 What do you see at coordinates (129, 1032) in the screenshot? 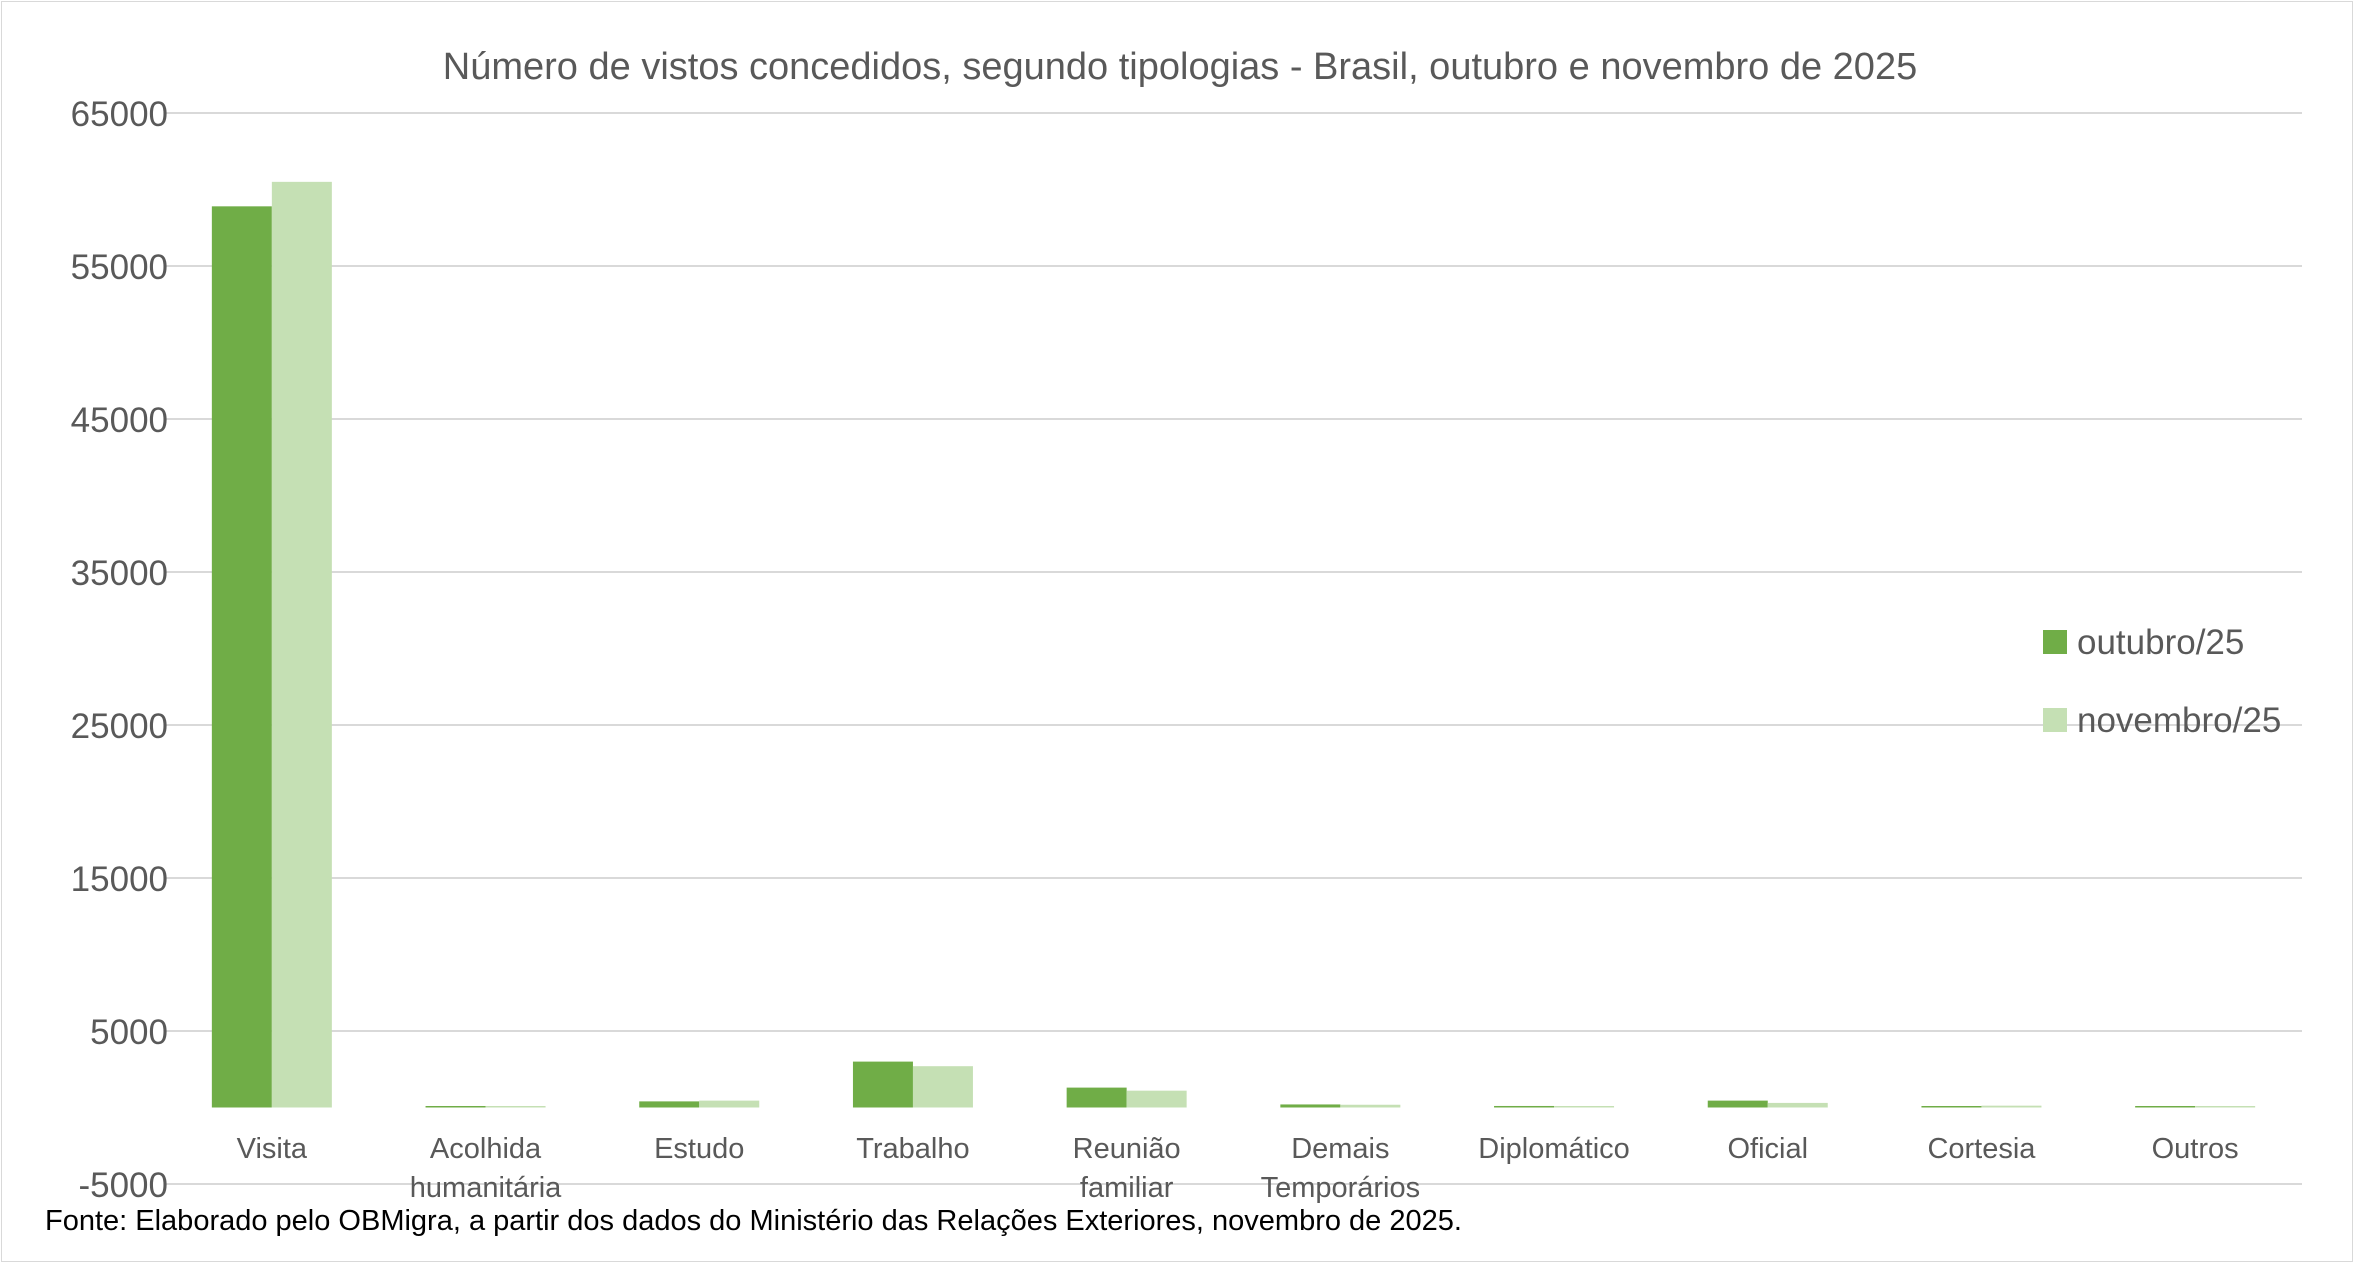
I see `y-tick-label: 5000` at bounding box center [129, 1032].